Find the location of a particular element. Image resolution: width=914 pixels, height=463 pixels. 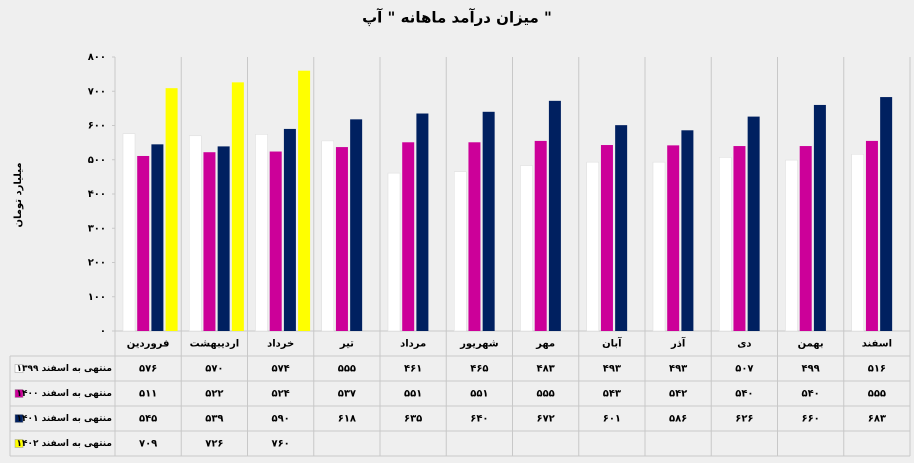

legend-label: منتهی به اسفند ۱۴۰۰ is located at coordinates (64, 394).